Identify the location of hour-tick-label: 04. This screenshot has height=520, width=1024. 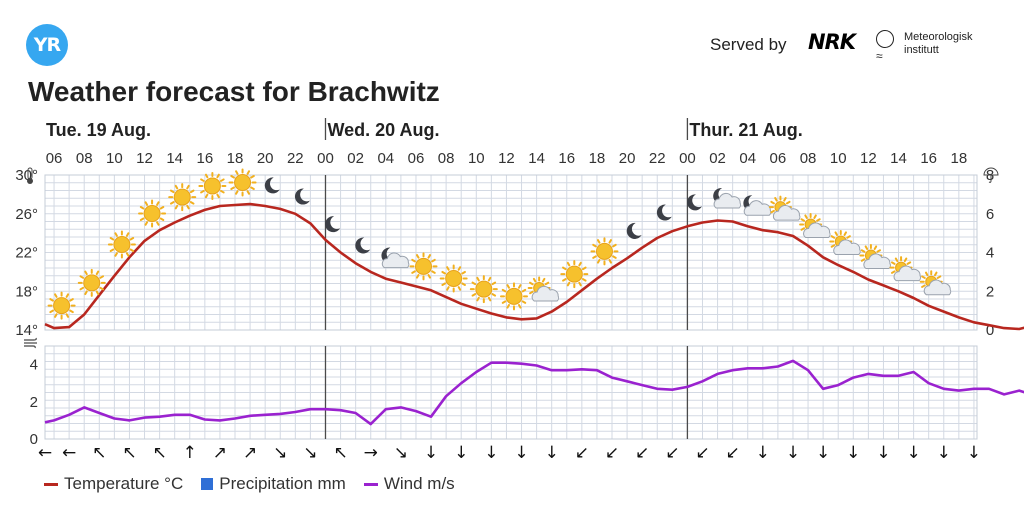
(747, 158).